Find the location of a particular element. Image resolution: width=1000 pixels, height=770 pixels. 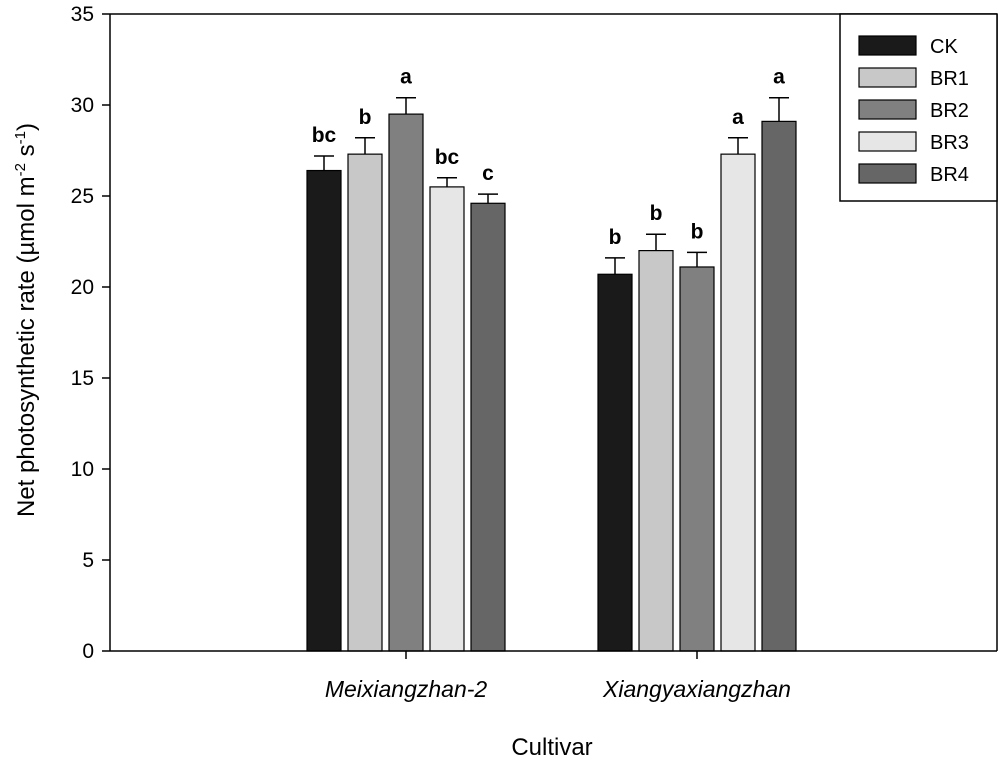

category-label: Xiangyaxiangzhan is located at coordinates (696, 689).